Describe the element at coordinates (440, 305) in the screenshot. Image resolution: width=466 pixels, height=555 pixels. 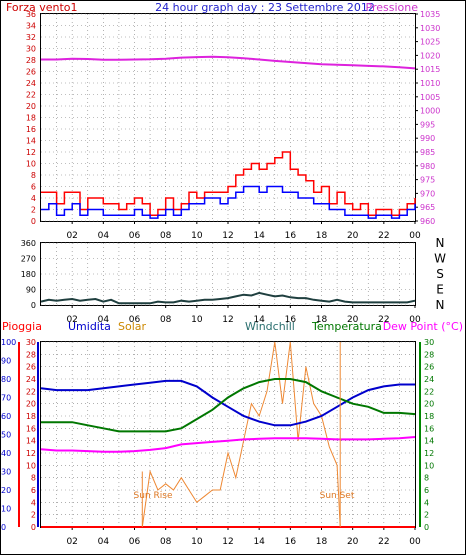
I see `compass-label: N` at that location.